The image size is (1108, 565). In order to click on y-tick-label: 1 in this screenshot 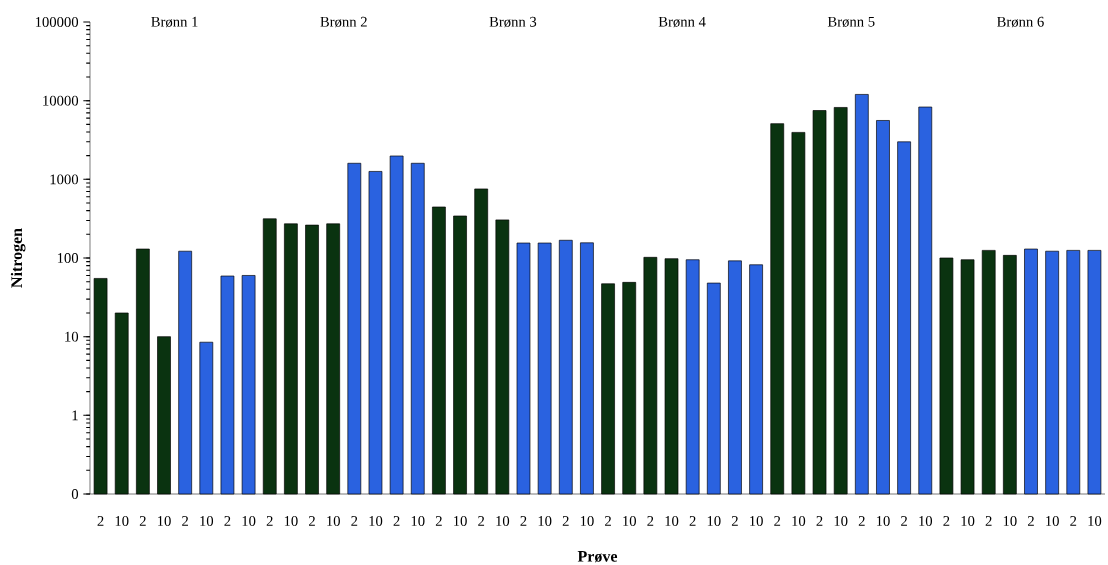, I will do `click(75, 415)`.